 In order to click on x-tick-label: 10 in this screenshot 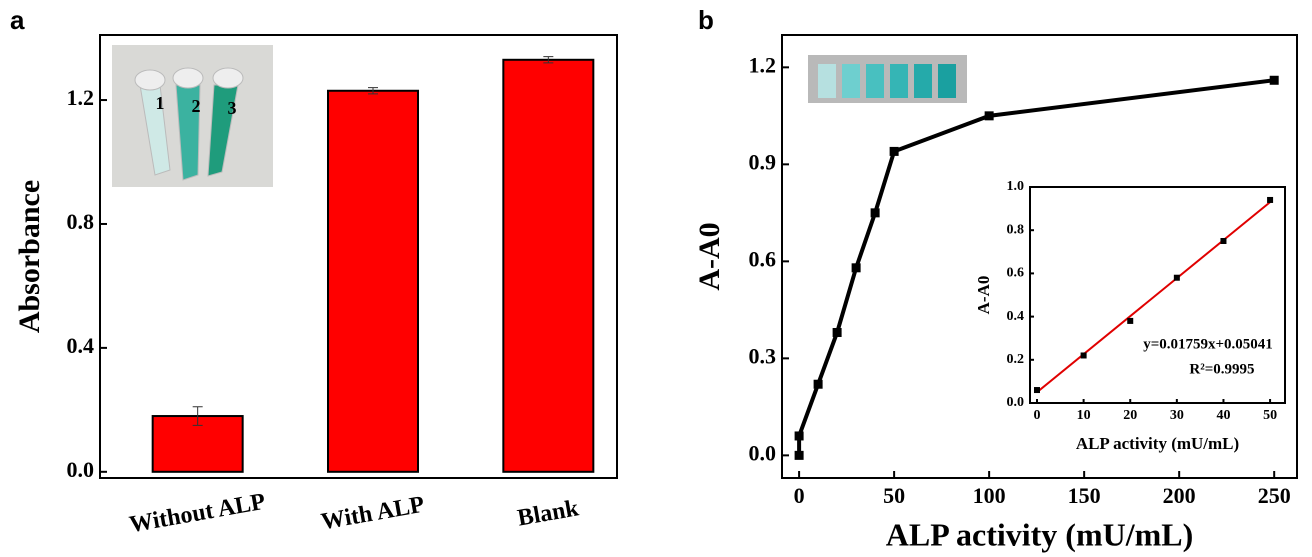, I will do `click(1084, 415)`.